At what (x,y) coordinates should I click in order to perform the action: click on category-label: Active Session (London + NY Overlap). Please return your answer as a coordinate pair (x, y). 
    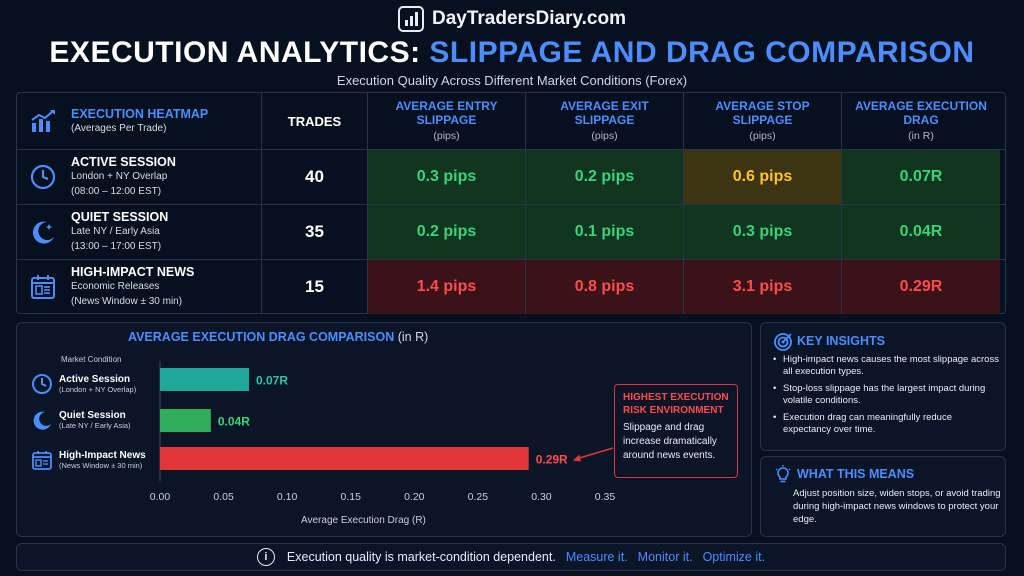
    Looking at the image, I should click on (83, 384).